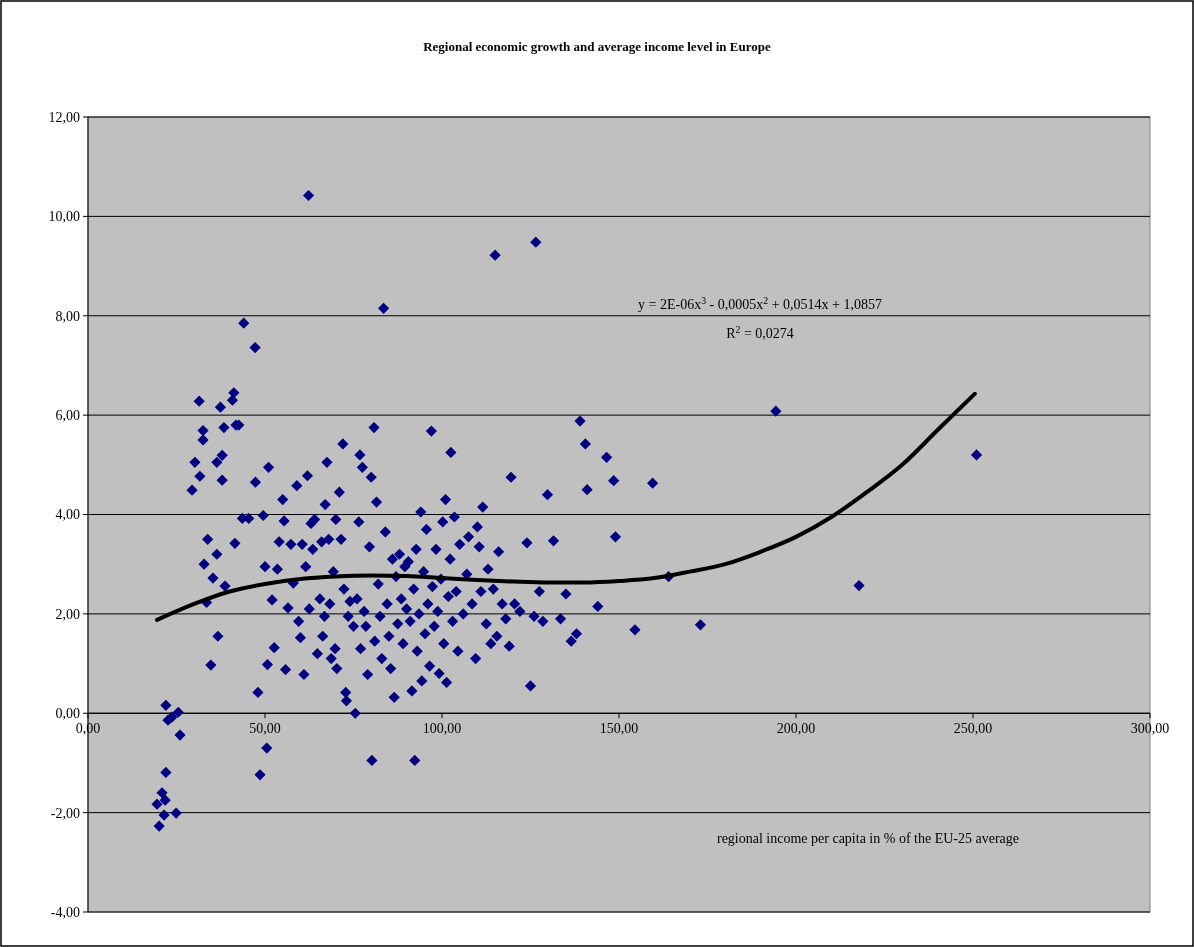  What do you see at coordinates (442, 729) in the screenshot?
I see `x-tick-label: 100,00` at bounding box center [442, 729].